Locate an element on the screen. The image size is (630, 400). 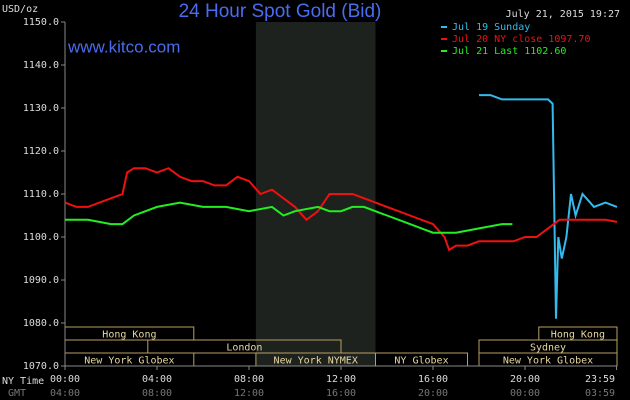
legend-entry: Jul 20 NY close 1097.70 is located at coordinates (521, 39).